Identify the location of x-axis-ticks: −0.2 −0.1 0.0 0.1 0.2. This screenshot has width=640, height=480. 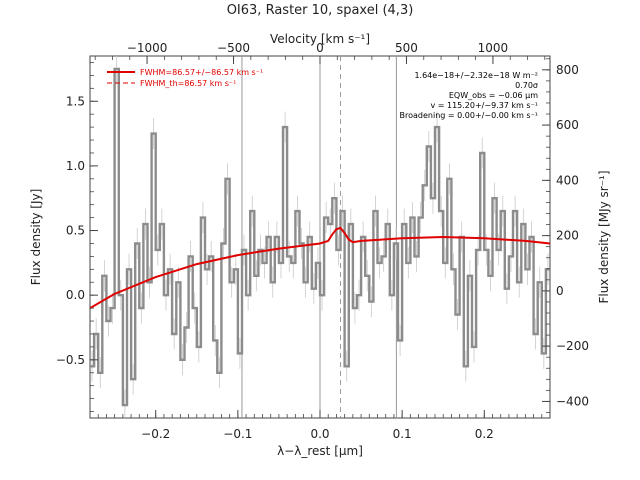
(320, 425).